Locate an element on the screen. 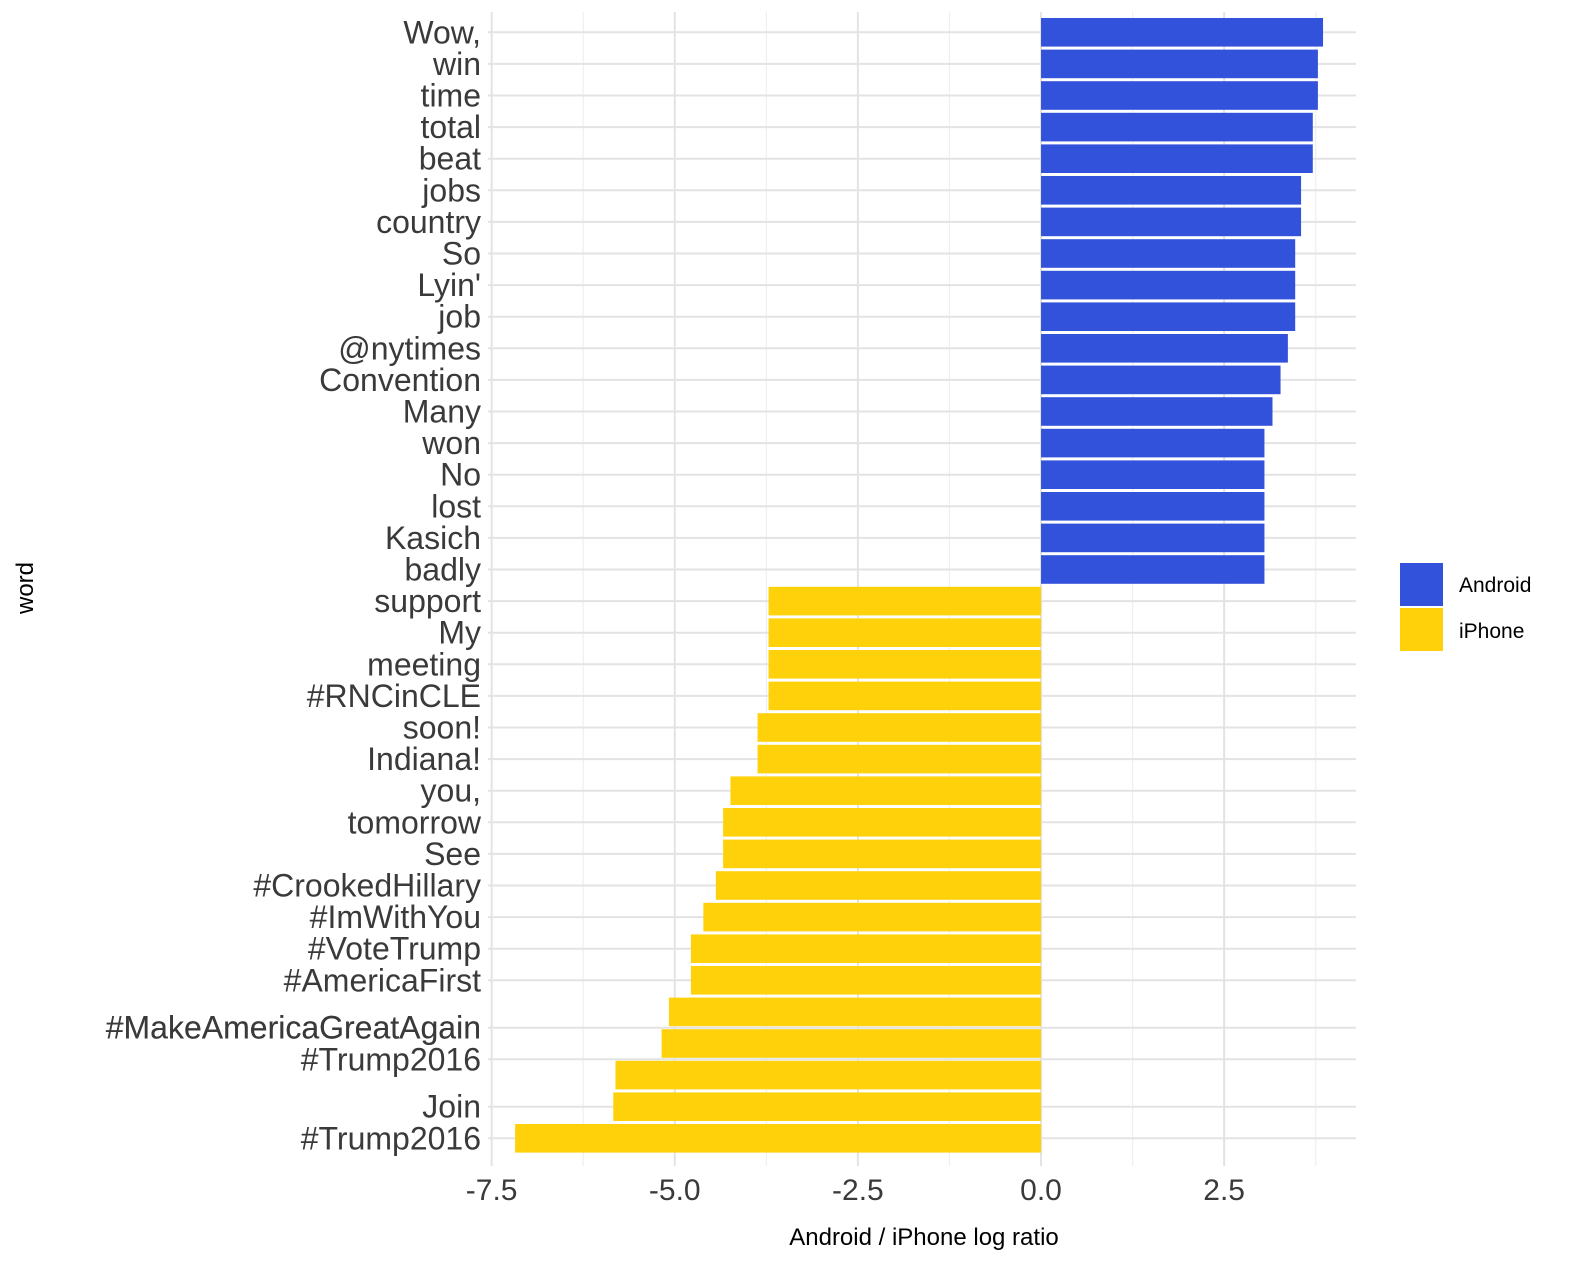 Image resolution: width=1584 pixels, height=1267 pixels. y-tick-label: Lyin' is located at coordinates (449, 285).